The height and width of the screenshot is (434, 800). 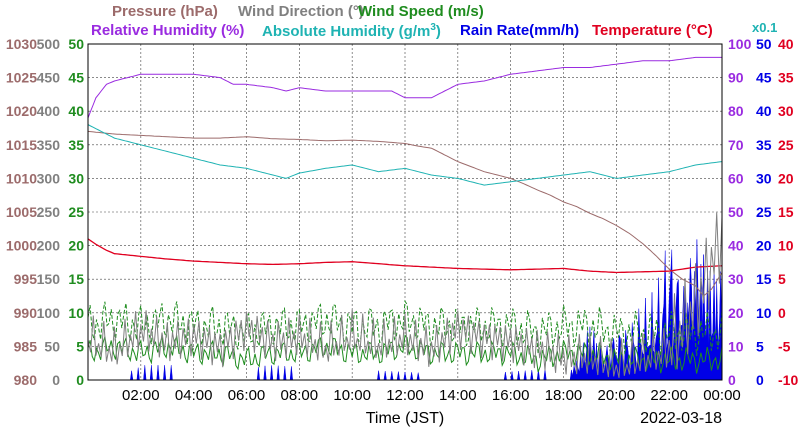 What do you see at coordinates (564, 395) in the screenshot?
I see `x-tick-label: 18:00` at bounding box center [564, 395].